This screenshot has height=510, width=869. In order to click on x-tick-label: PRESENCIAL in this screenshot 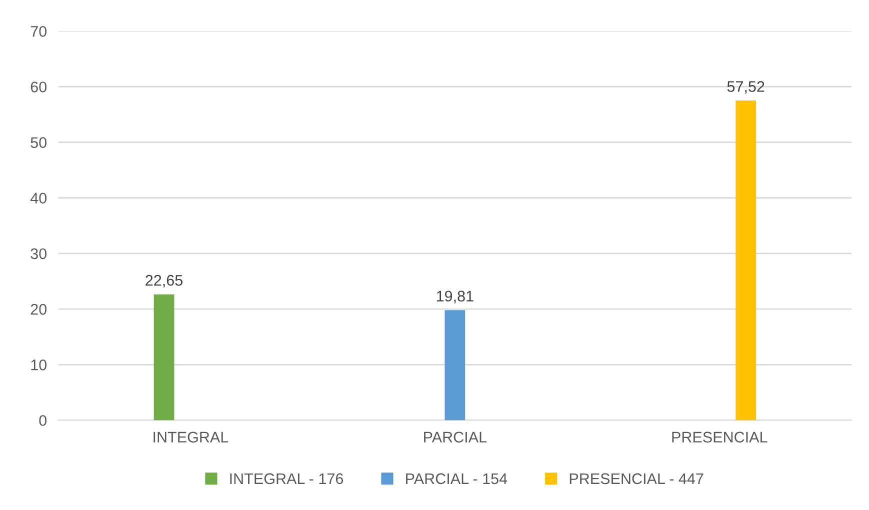, I will do `click(720, 437)`.